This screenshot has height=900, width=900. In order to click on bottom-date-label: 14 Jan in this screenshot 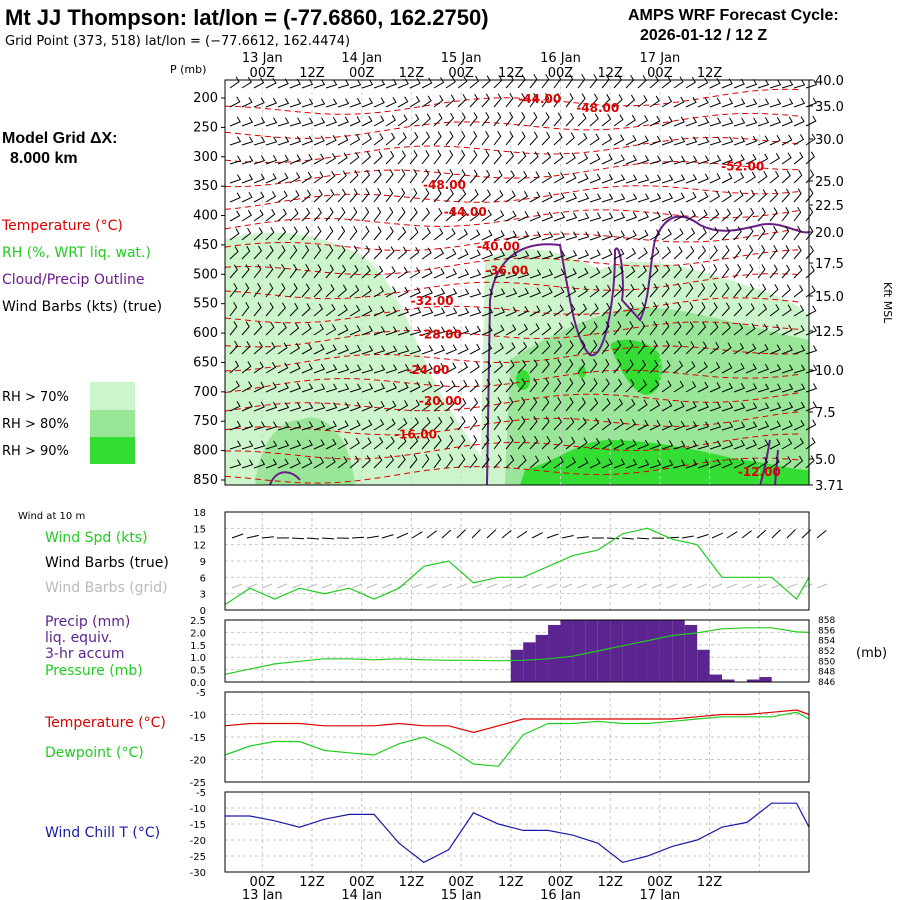, I will do `click(361, 894)`.